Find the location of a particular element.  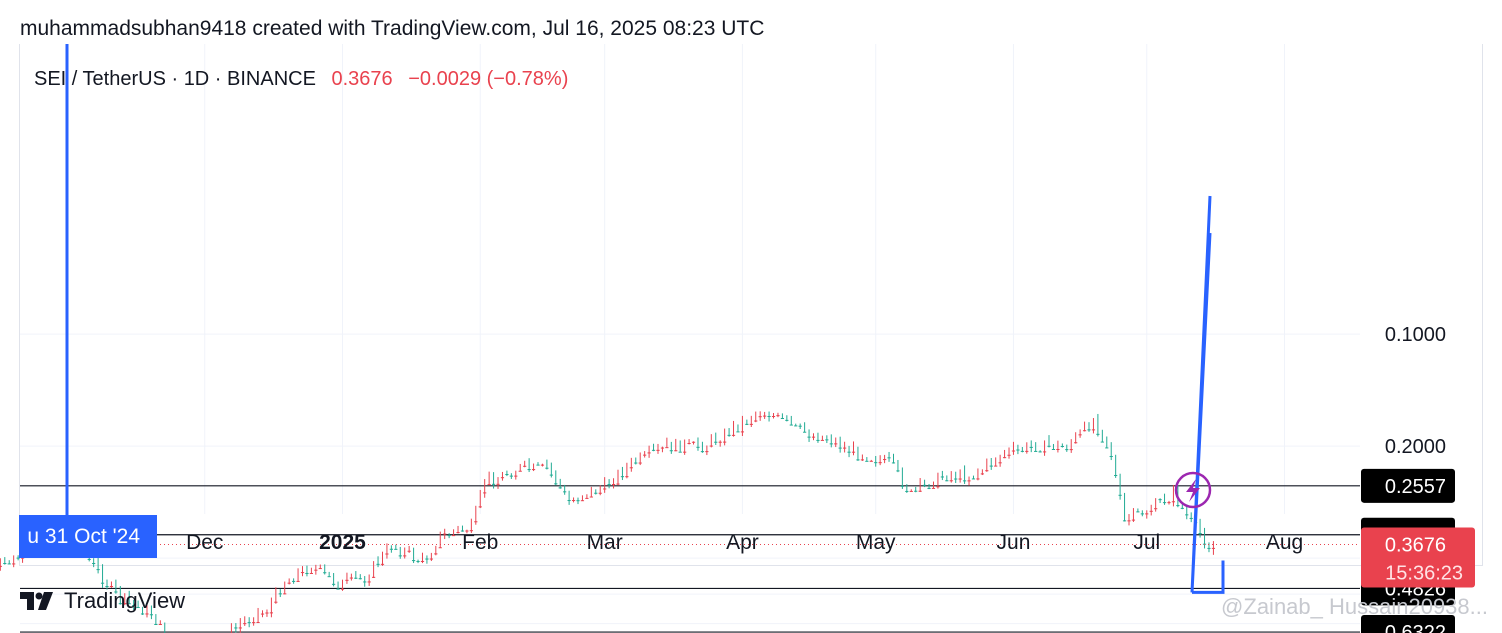

x-tick-label: Feb is located at coordinates (480, 542).